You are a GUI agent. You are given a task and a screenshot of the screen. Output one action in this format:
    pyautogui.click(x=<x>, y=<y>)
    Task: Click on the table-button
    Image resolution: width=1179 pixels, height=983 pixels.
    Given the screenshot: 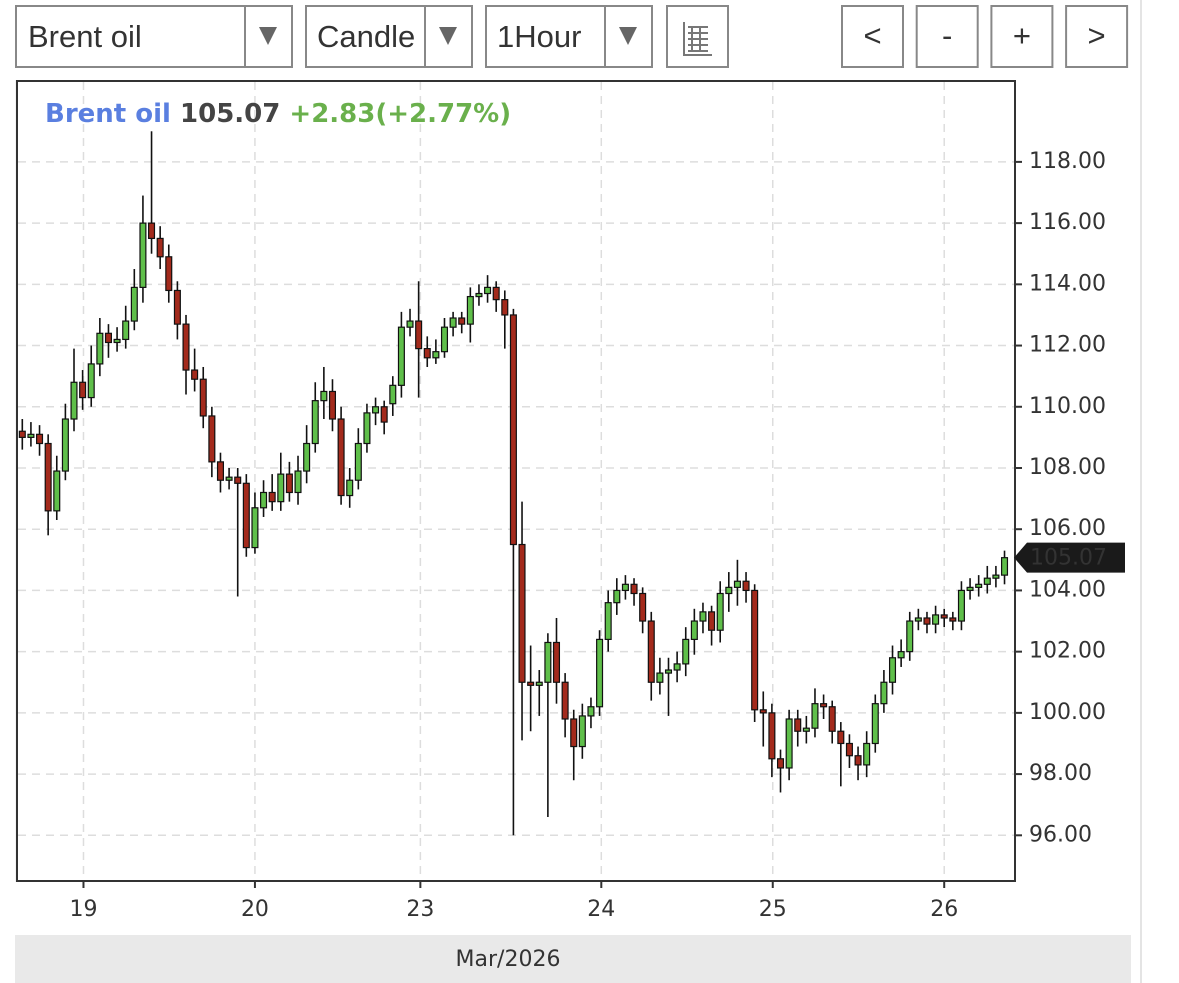 What is the action you would take?
    pyautogui.click(x=697, y=36)
    